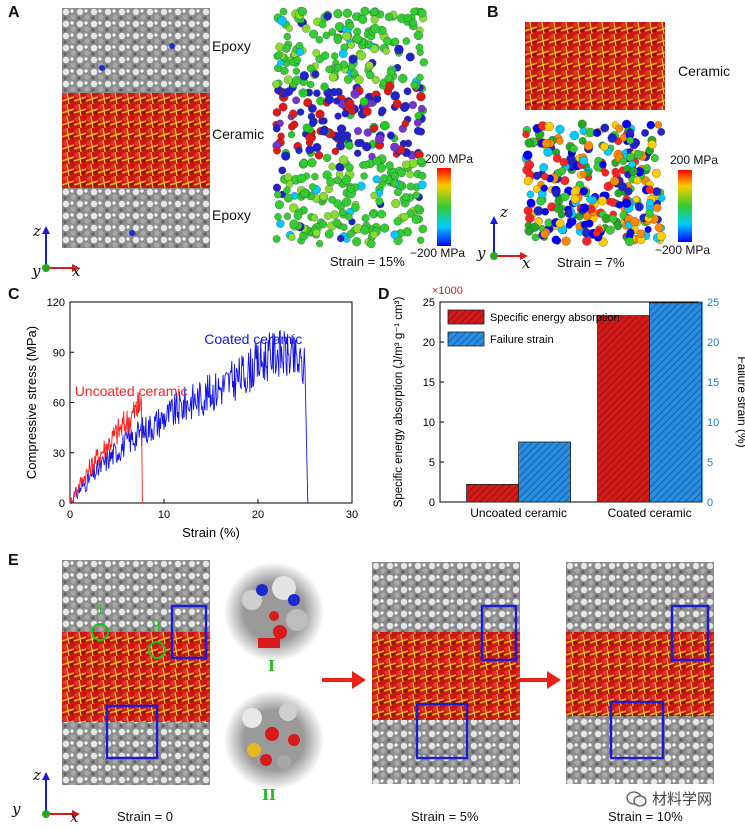 This screenshot has width=745, height=830. I want to click on panel-b-axis-z: z, so click(504, 212).